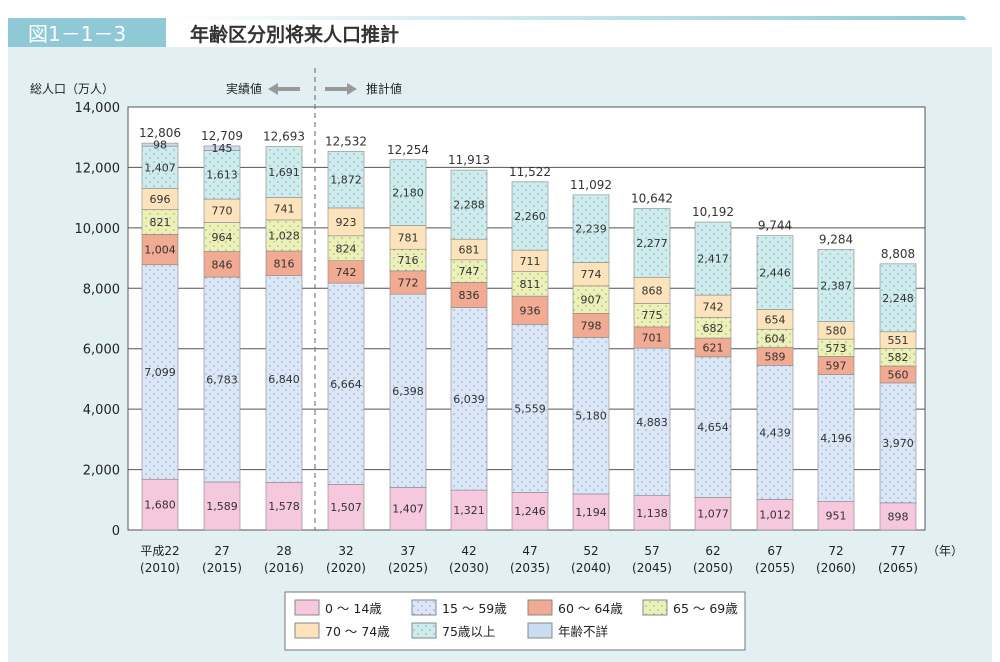 The height and width of the screenshot is (662, 1000). I want to click on data-label: 1,321, so click(469, 510).